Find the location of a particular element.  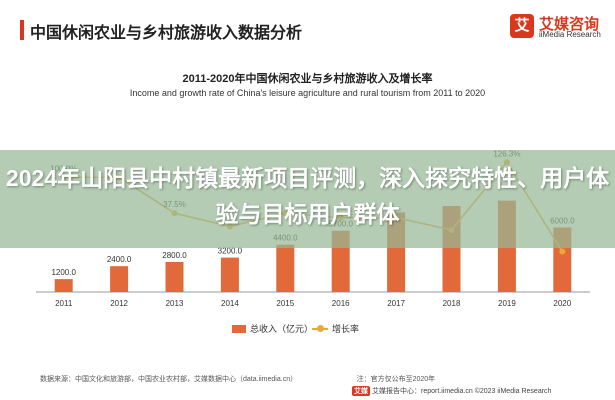

bar-label-2011: 1200.0 is located at coordinates (63, 272).